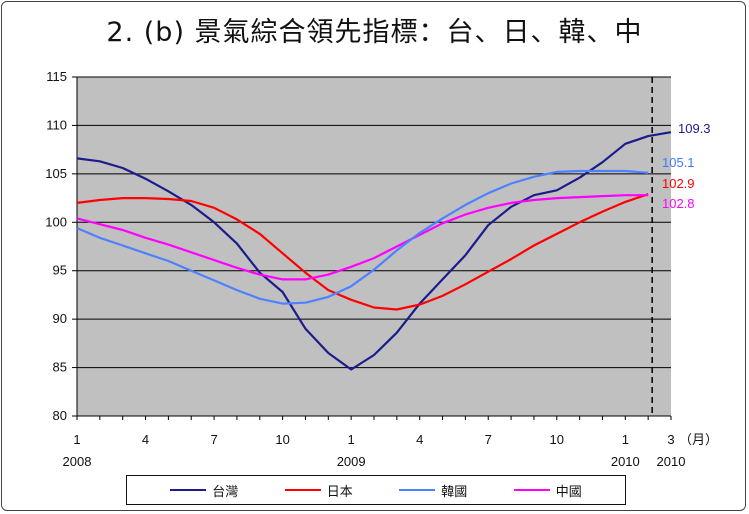 This screenshot has width=749, height=514. Describe the element at coordinates (60, 270) in the screenshot. I see `y-tick-label-95: 95` at that location.